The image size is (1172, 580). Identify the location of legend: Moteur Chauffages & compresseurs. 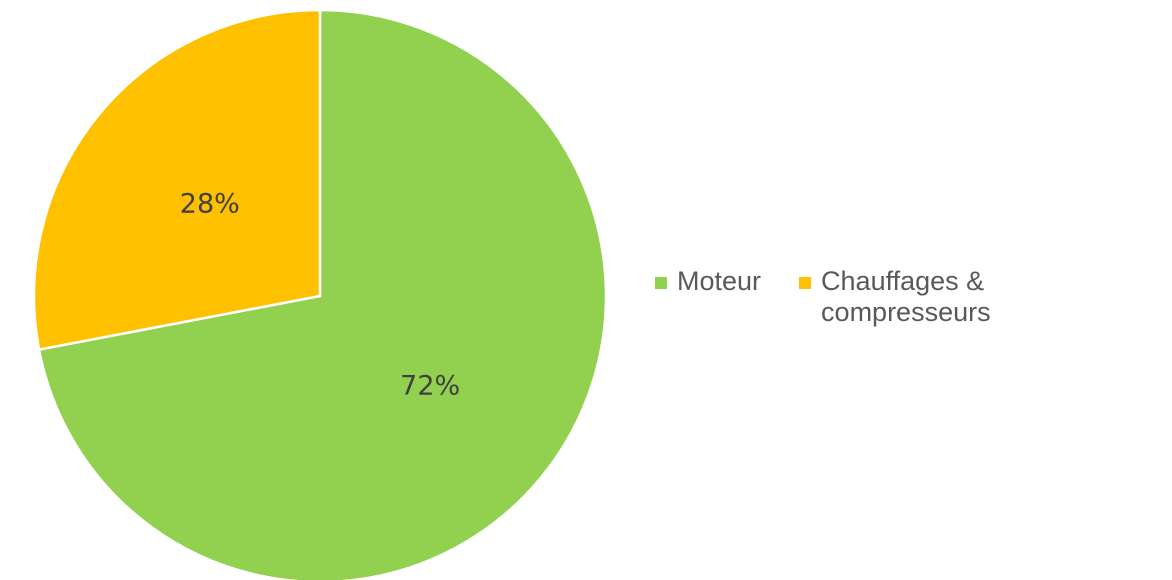
(838, 297).